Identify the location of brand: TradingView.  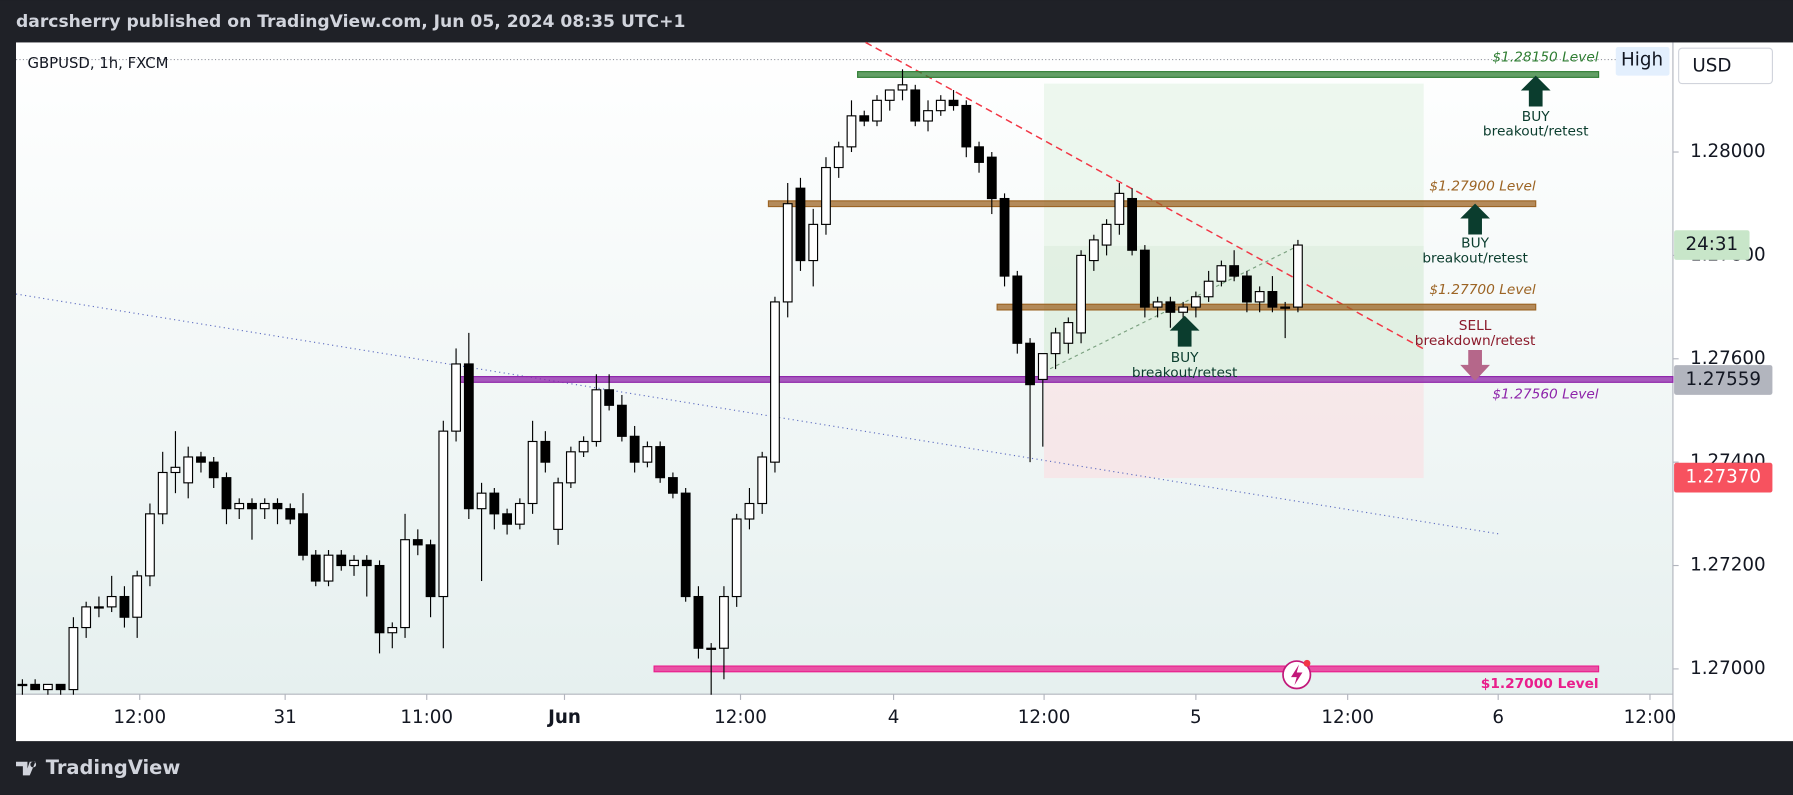
(98, 767).